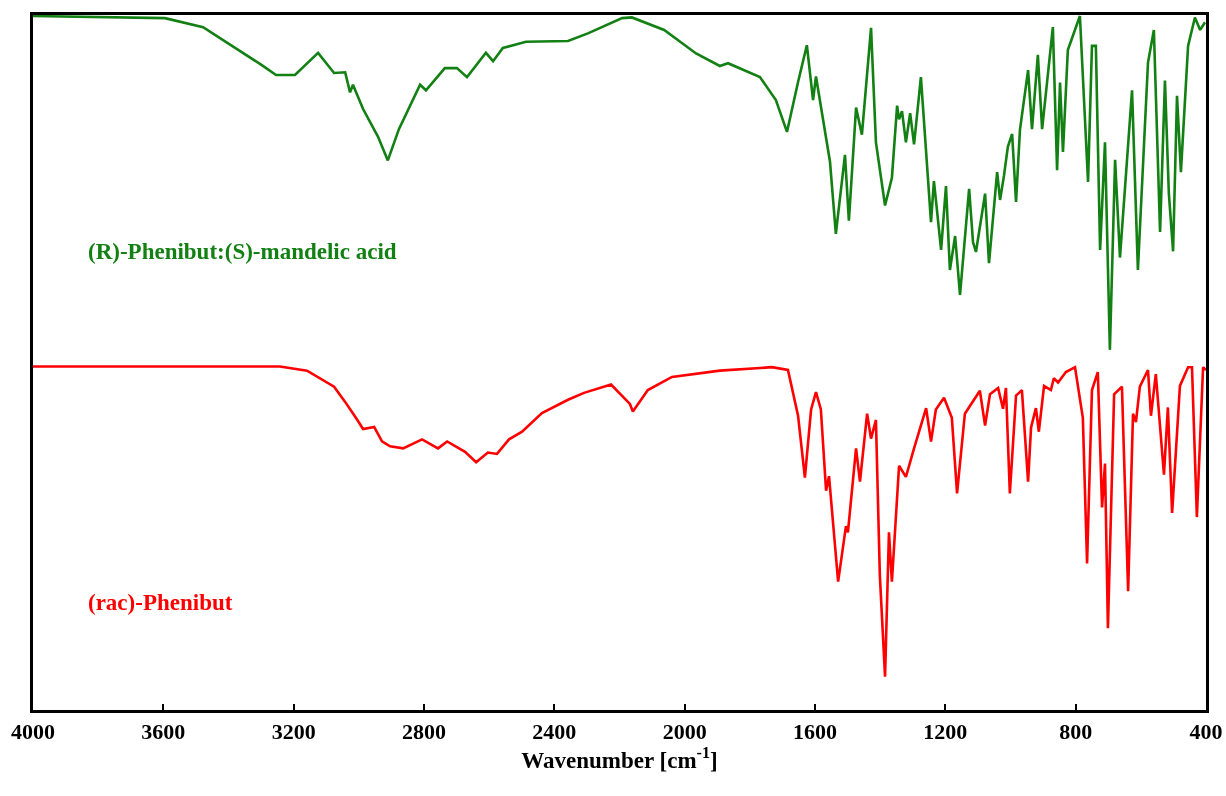  I want to click on x-tick-label: 2800, so click(424, 732).